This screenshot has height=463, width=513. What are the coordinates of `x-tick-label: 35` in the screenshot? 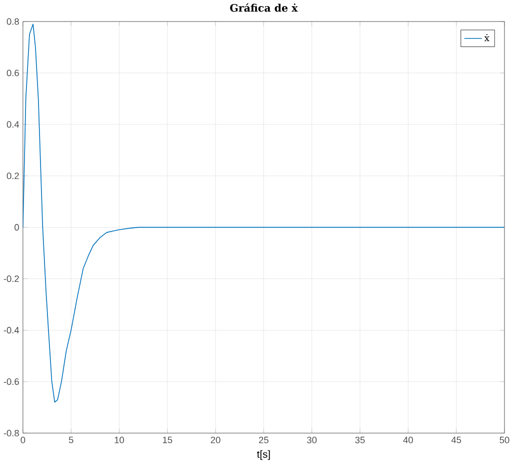 It's located at (360, 440).